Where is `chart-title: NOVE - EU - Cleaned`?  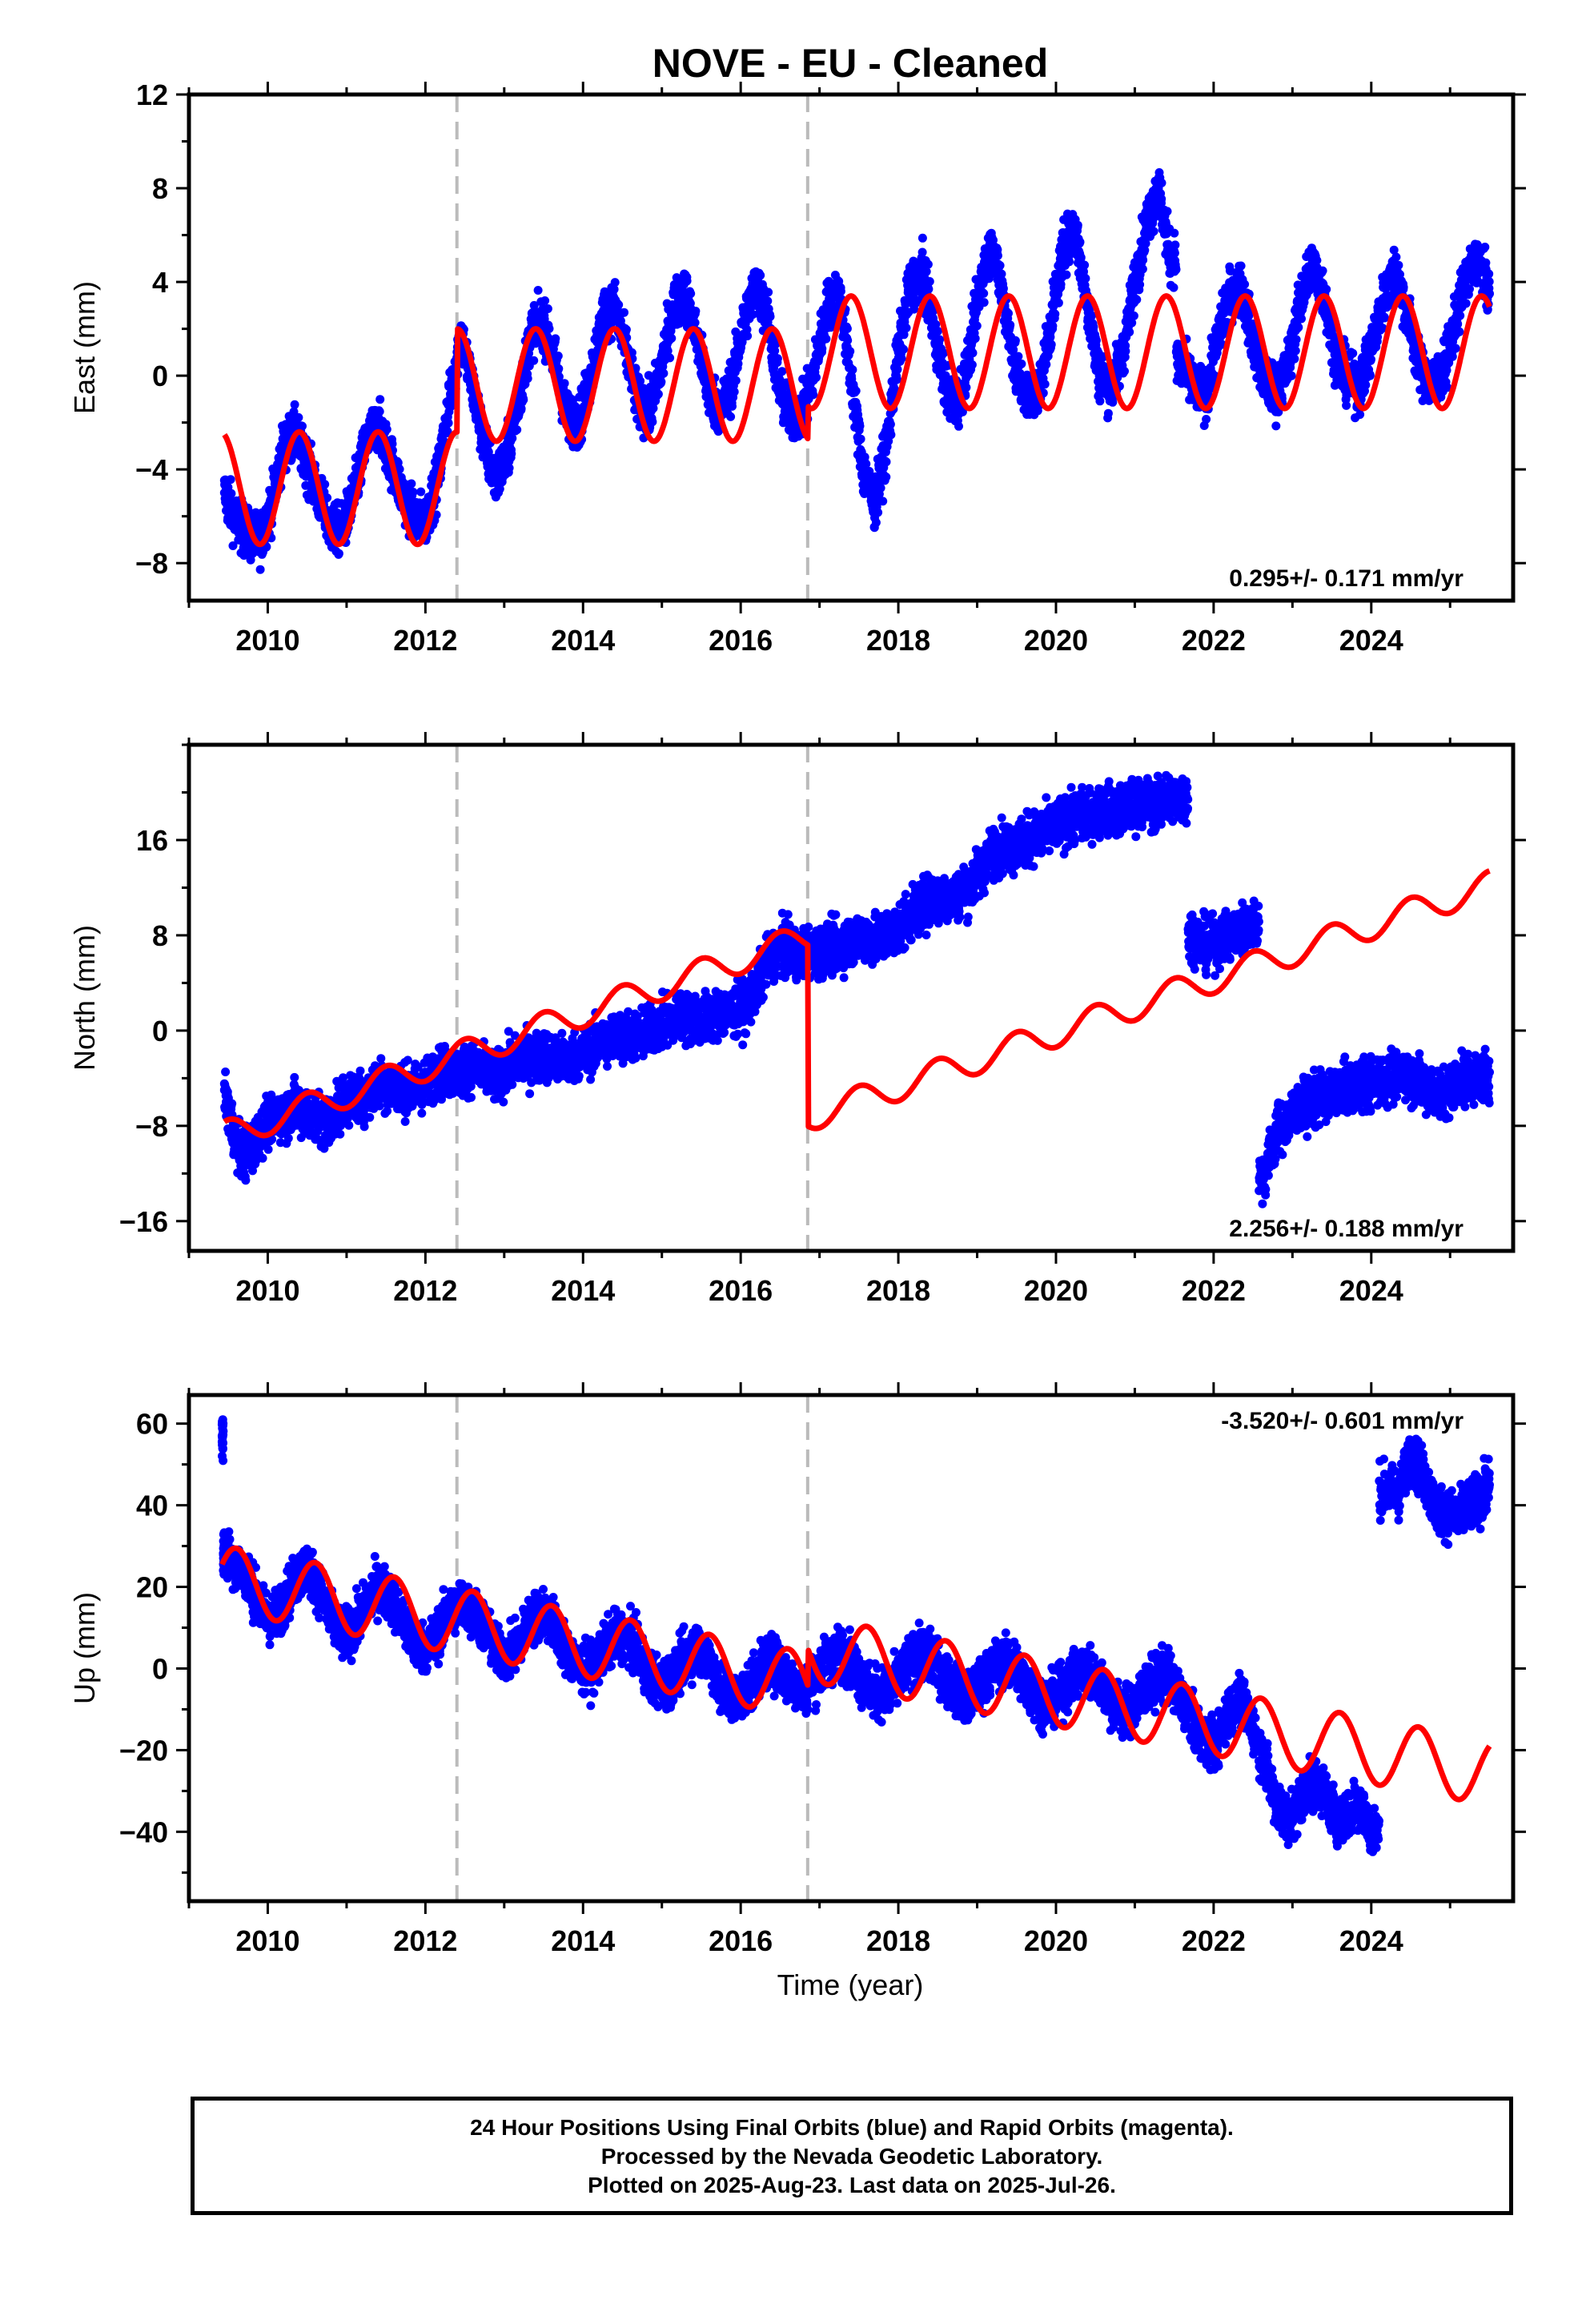 chart-title: NOVE - EU - Cleaned is located at coordinates (850, 63).